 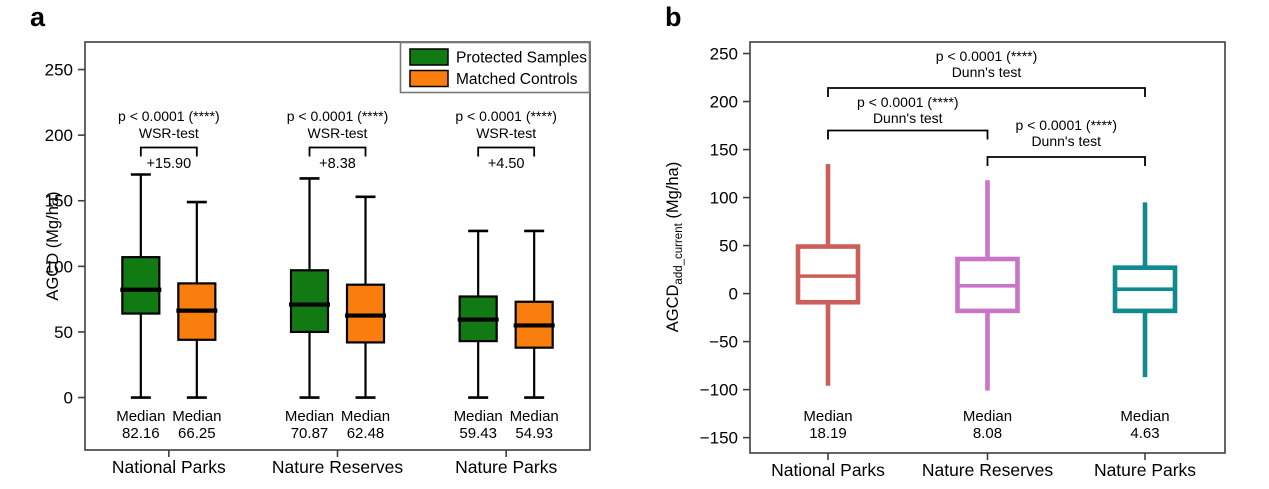 I want to click on panel-b-y-axis-title: AGCDadd_current (Mg/ha), so click(x=674, y=247).